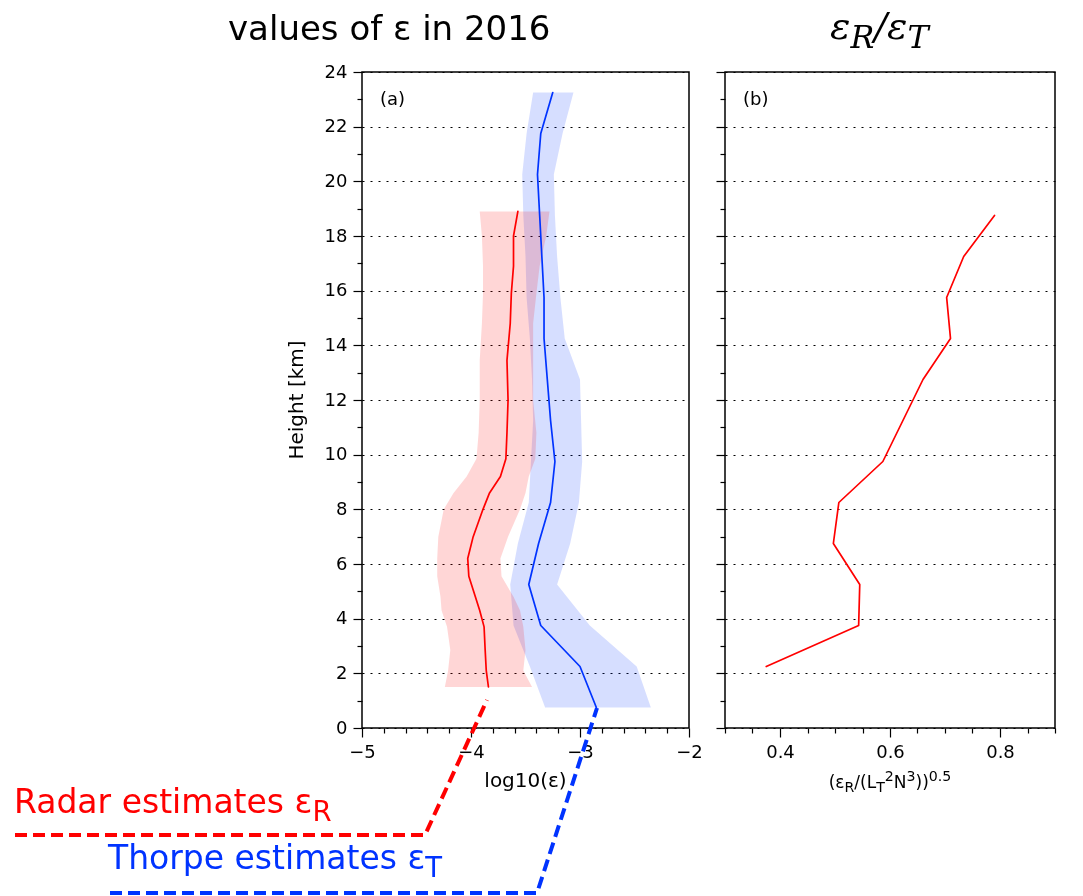 The height and width of the screenshot is (896, 1083). I want to click on y-tick-label: 24, so click(336, 71).